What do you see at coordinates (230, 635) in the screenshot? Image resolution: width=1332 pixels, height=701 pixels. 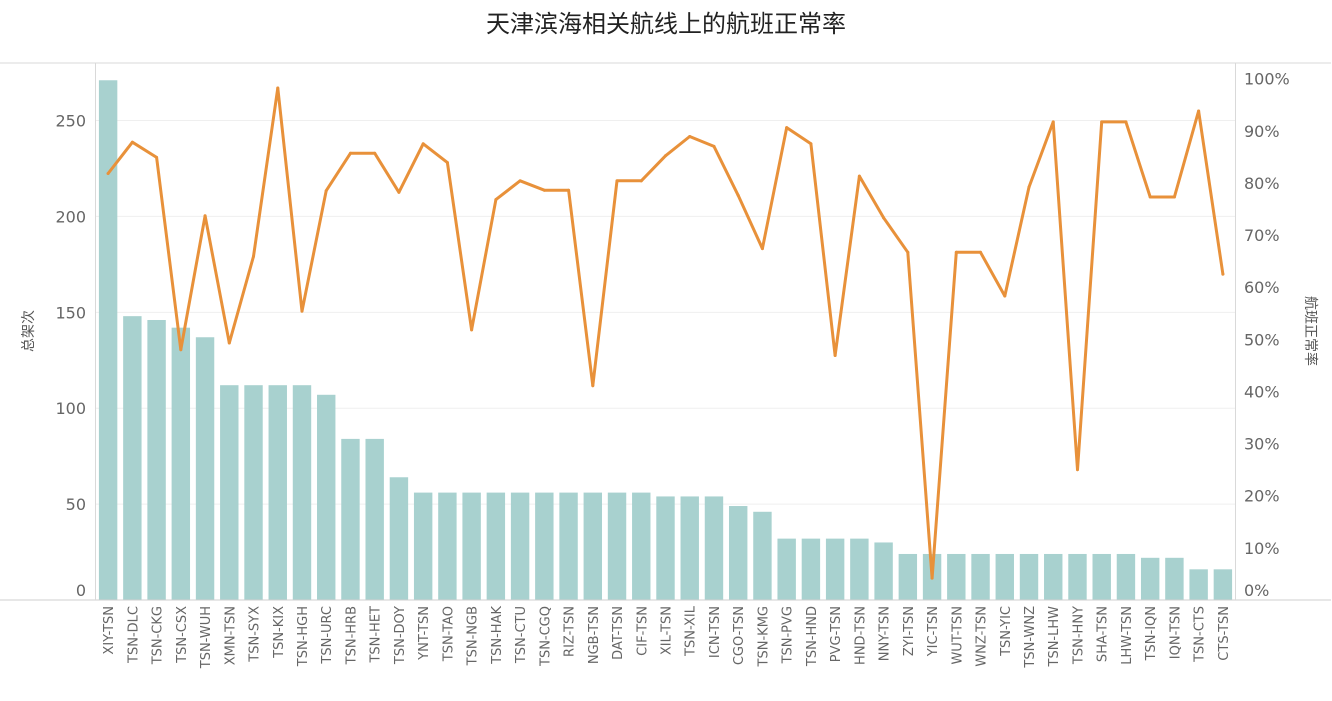 I see `x-tick-label: XMN-TSN` at bounding box center [230, 635].